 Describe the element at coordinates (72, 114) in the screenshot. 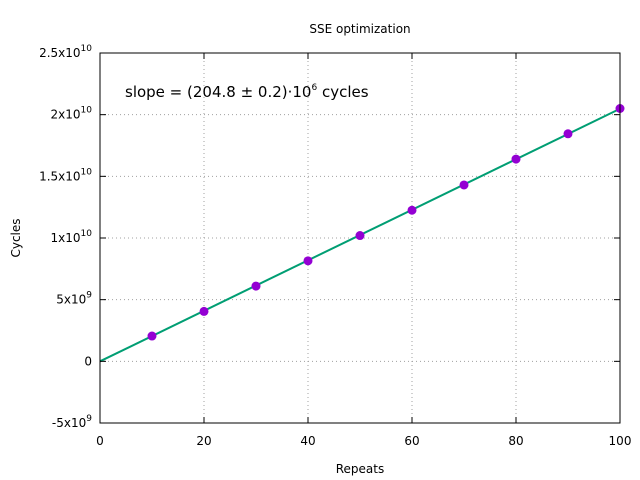

I see `y-tick-label: 2x10¹⁰` at that location.